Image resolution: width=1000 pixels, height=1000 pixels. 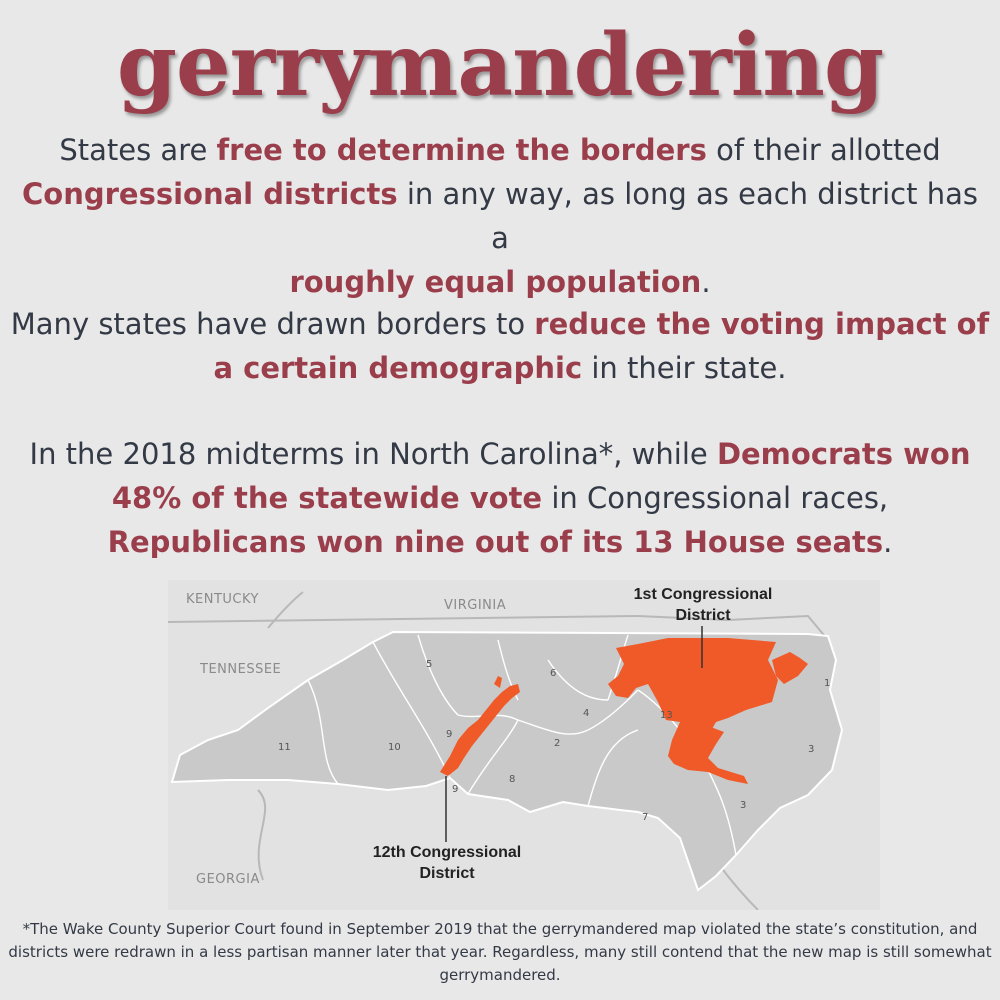 I want to click on virginia-border, so click(x=498, y=627).